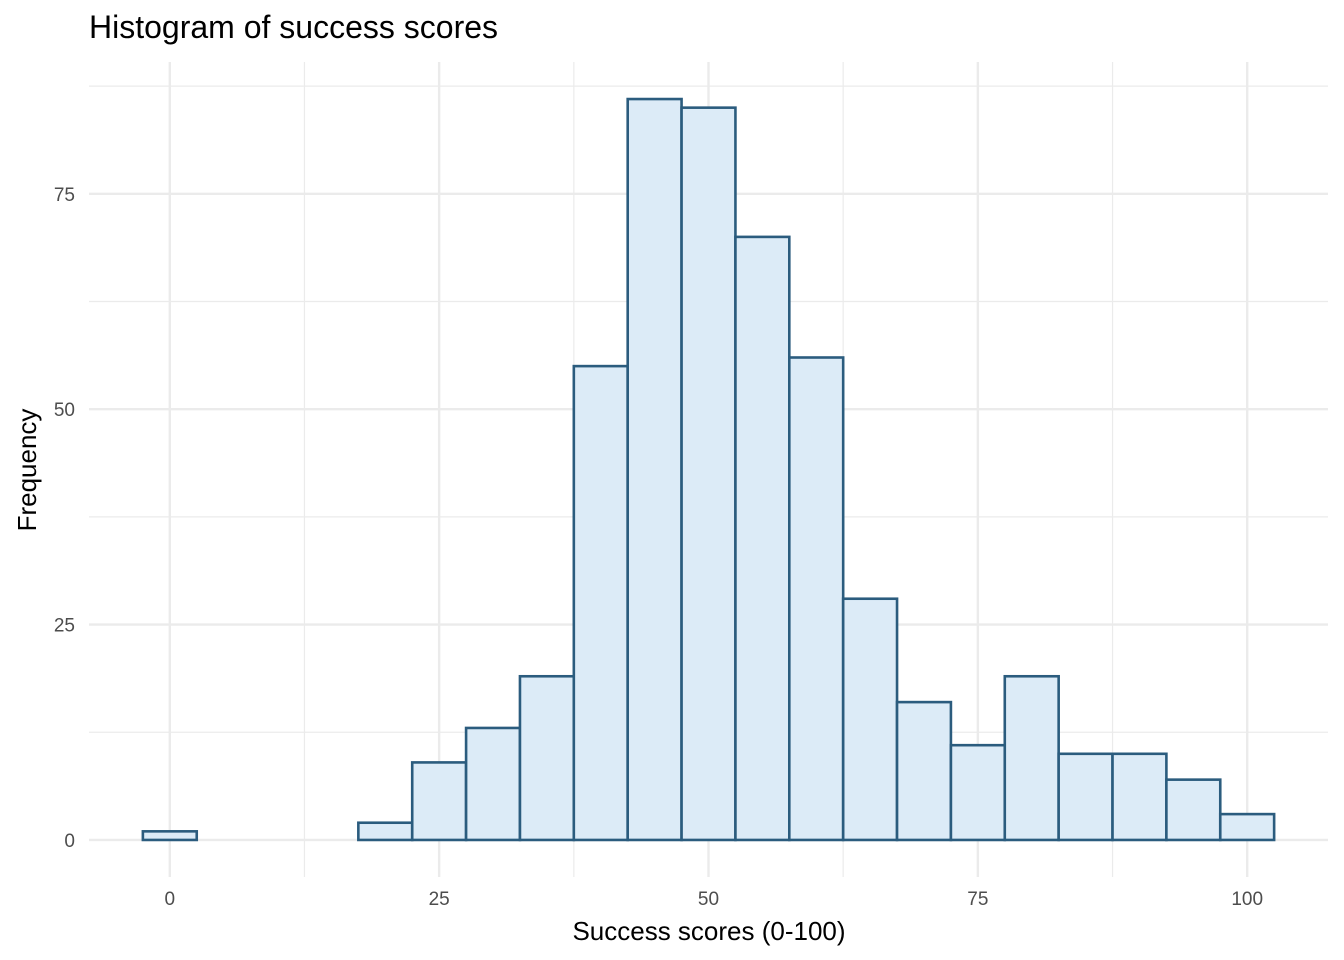  I want to click on x-tick-label: 0, so click(170, 899).